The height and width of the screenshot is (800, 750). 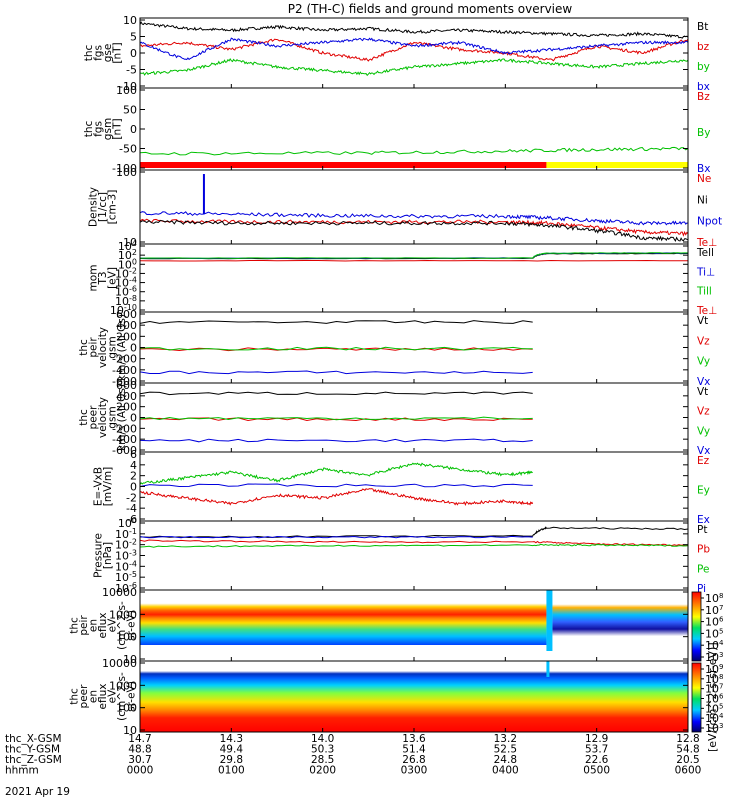 I want to click on series-Pi, so click(x=336, y=537).